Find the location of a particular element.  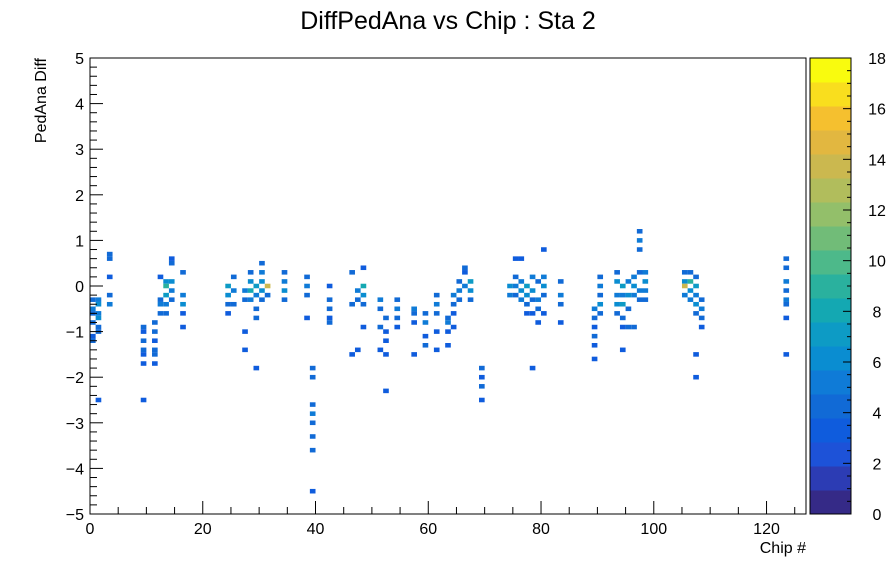

colorbar: 0 2 4 6 8 10 12 14 16 18 is located at coordinates (847, 287).